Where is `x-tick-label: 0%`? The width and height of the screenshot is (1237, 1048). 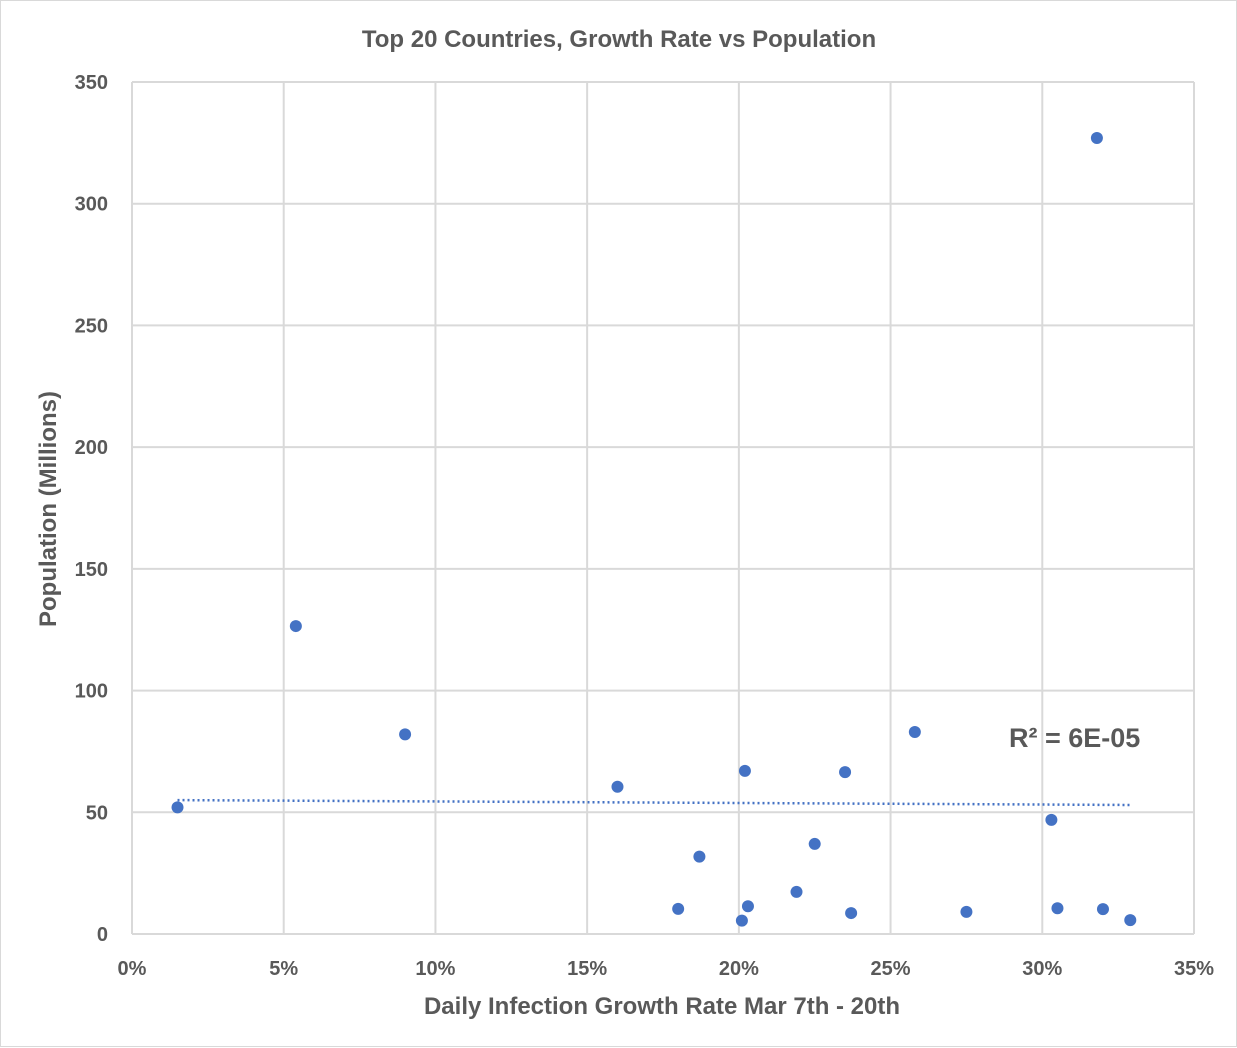
x-tick-label: 0% is located at coordinates (132, 969).